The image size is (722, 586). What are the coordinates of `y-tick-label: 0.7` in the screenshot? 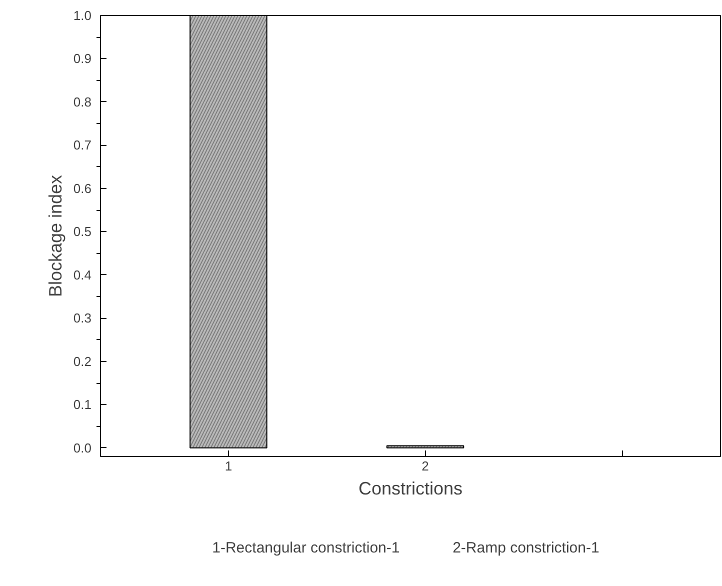 It's located at (82, 145).